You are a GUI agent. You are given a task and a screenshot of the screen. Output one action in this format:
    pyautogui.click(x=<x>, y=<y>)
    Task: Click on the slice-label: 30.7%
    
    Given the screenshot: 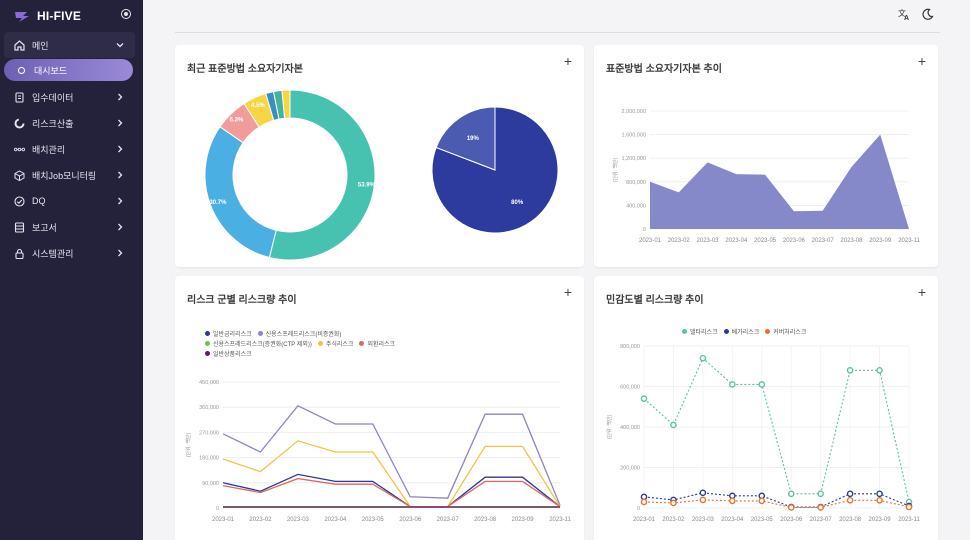 What is the action you would take?
    pyautogui.click(x=218, y=203)
    